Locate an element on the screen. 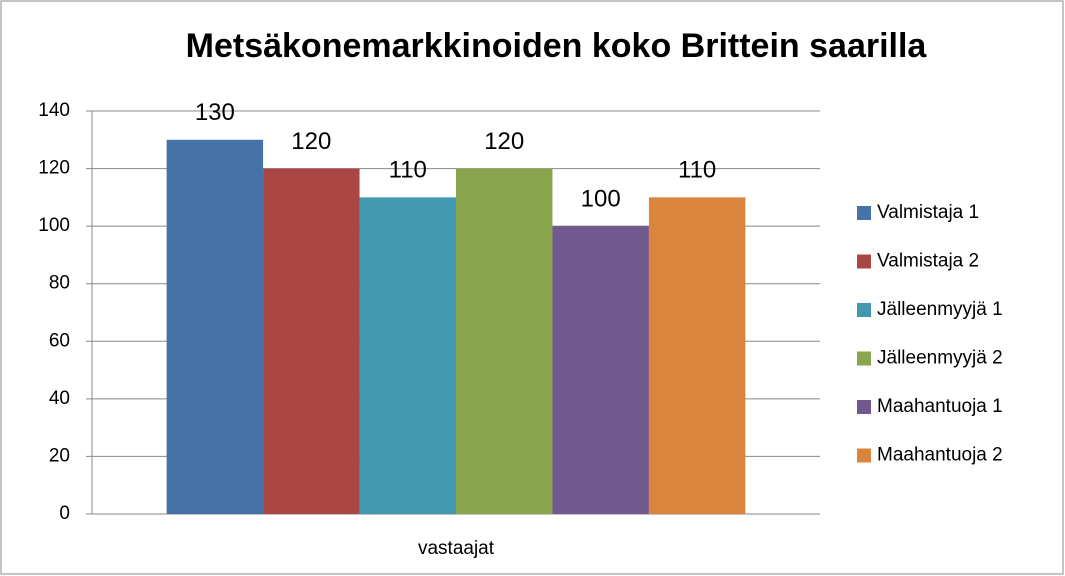  y-tick-label: 0 is located at coordinates (64, 513).